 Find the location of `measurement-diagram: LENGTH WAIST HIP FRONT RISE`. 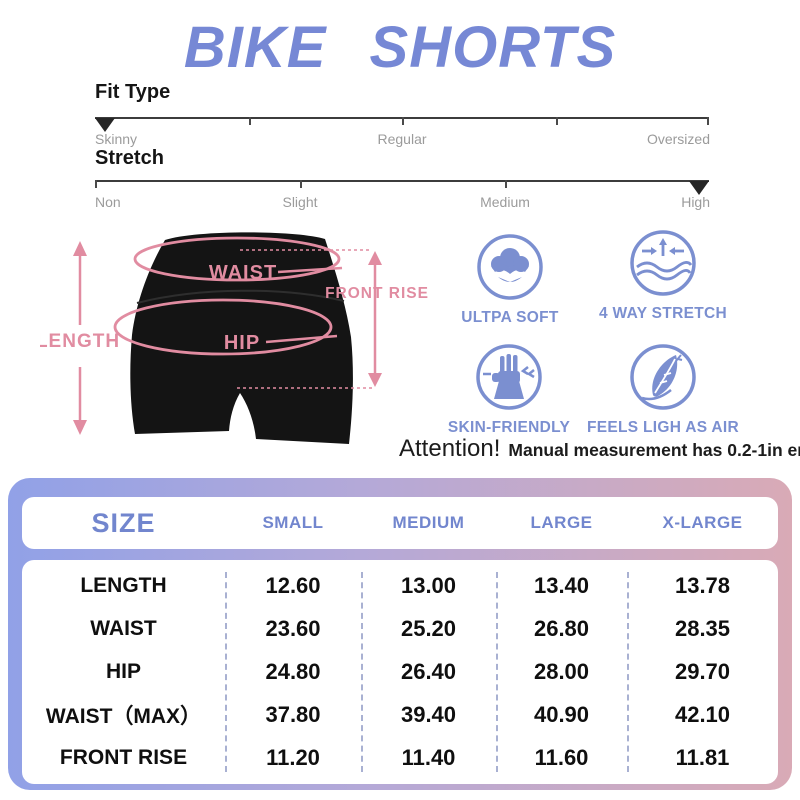

measurement-diagram: LENGTH WAIST HIP FRONT RISE is located at coordinates (234, 338).